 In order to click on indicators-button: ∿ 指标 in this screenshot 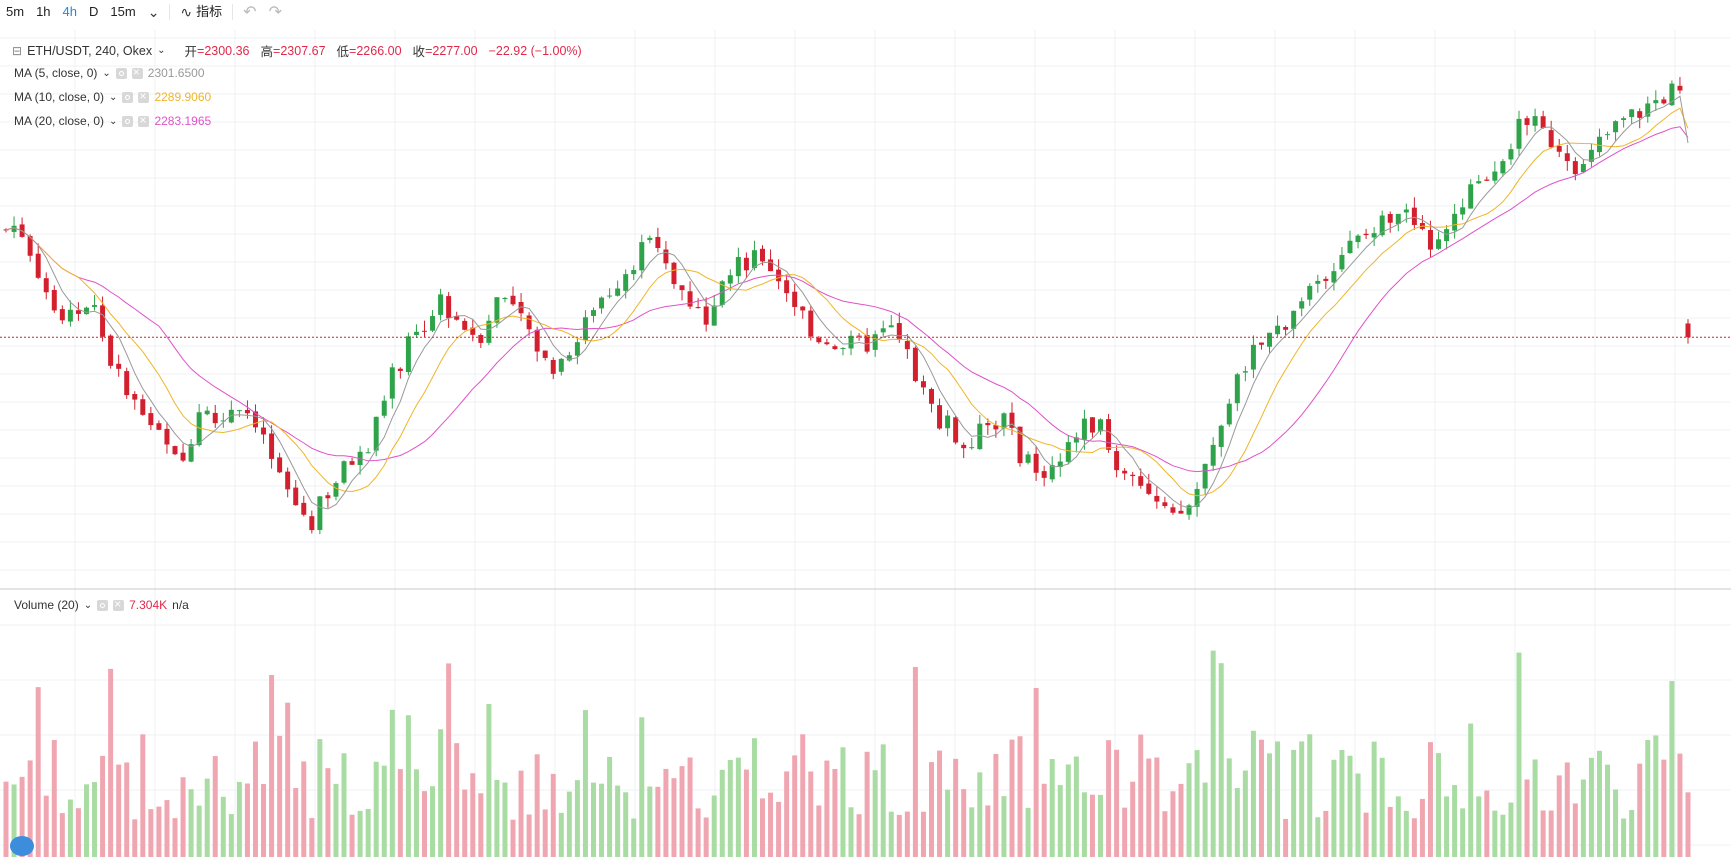, I will do `click(201, 12)`.